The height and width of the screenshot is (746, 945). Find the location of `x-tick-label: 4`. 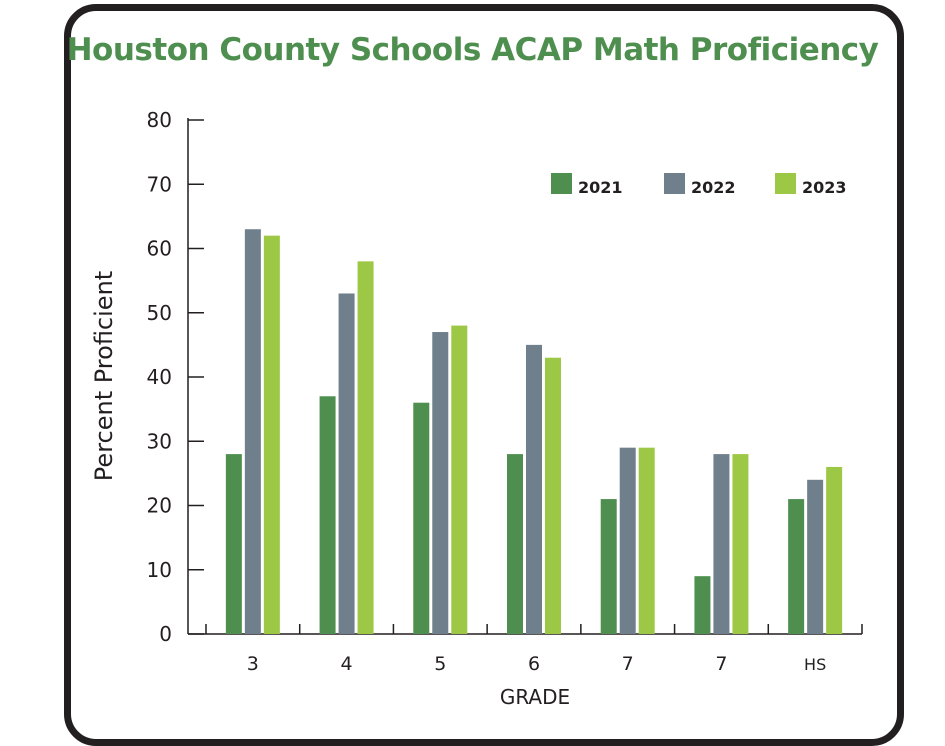

x-tick-label: 4 is located at coordinates (347, 664).